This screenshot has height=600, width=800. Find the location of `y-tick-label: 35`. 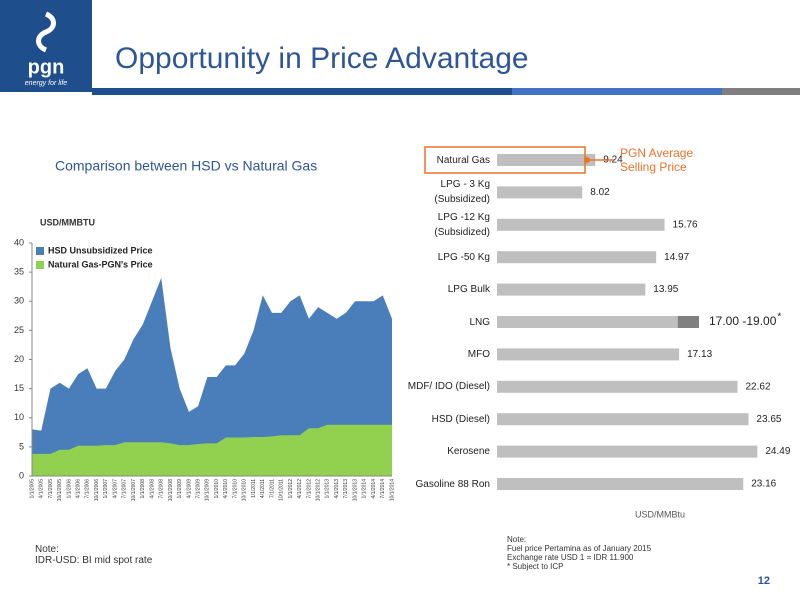

y-tick-label: 35 is located at coordinates (19, 272).